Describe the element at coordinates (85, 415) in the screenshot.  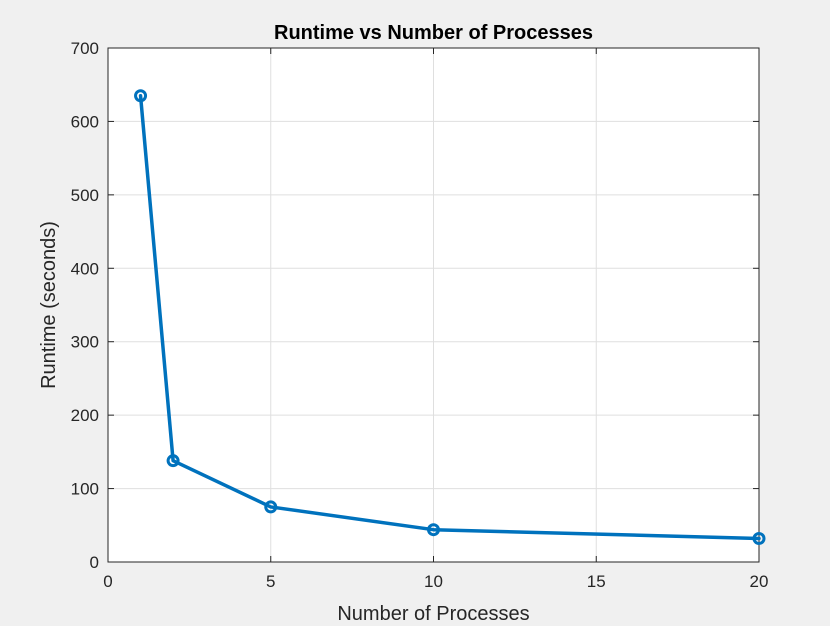
I see `y-tick-label: 200` at that location.